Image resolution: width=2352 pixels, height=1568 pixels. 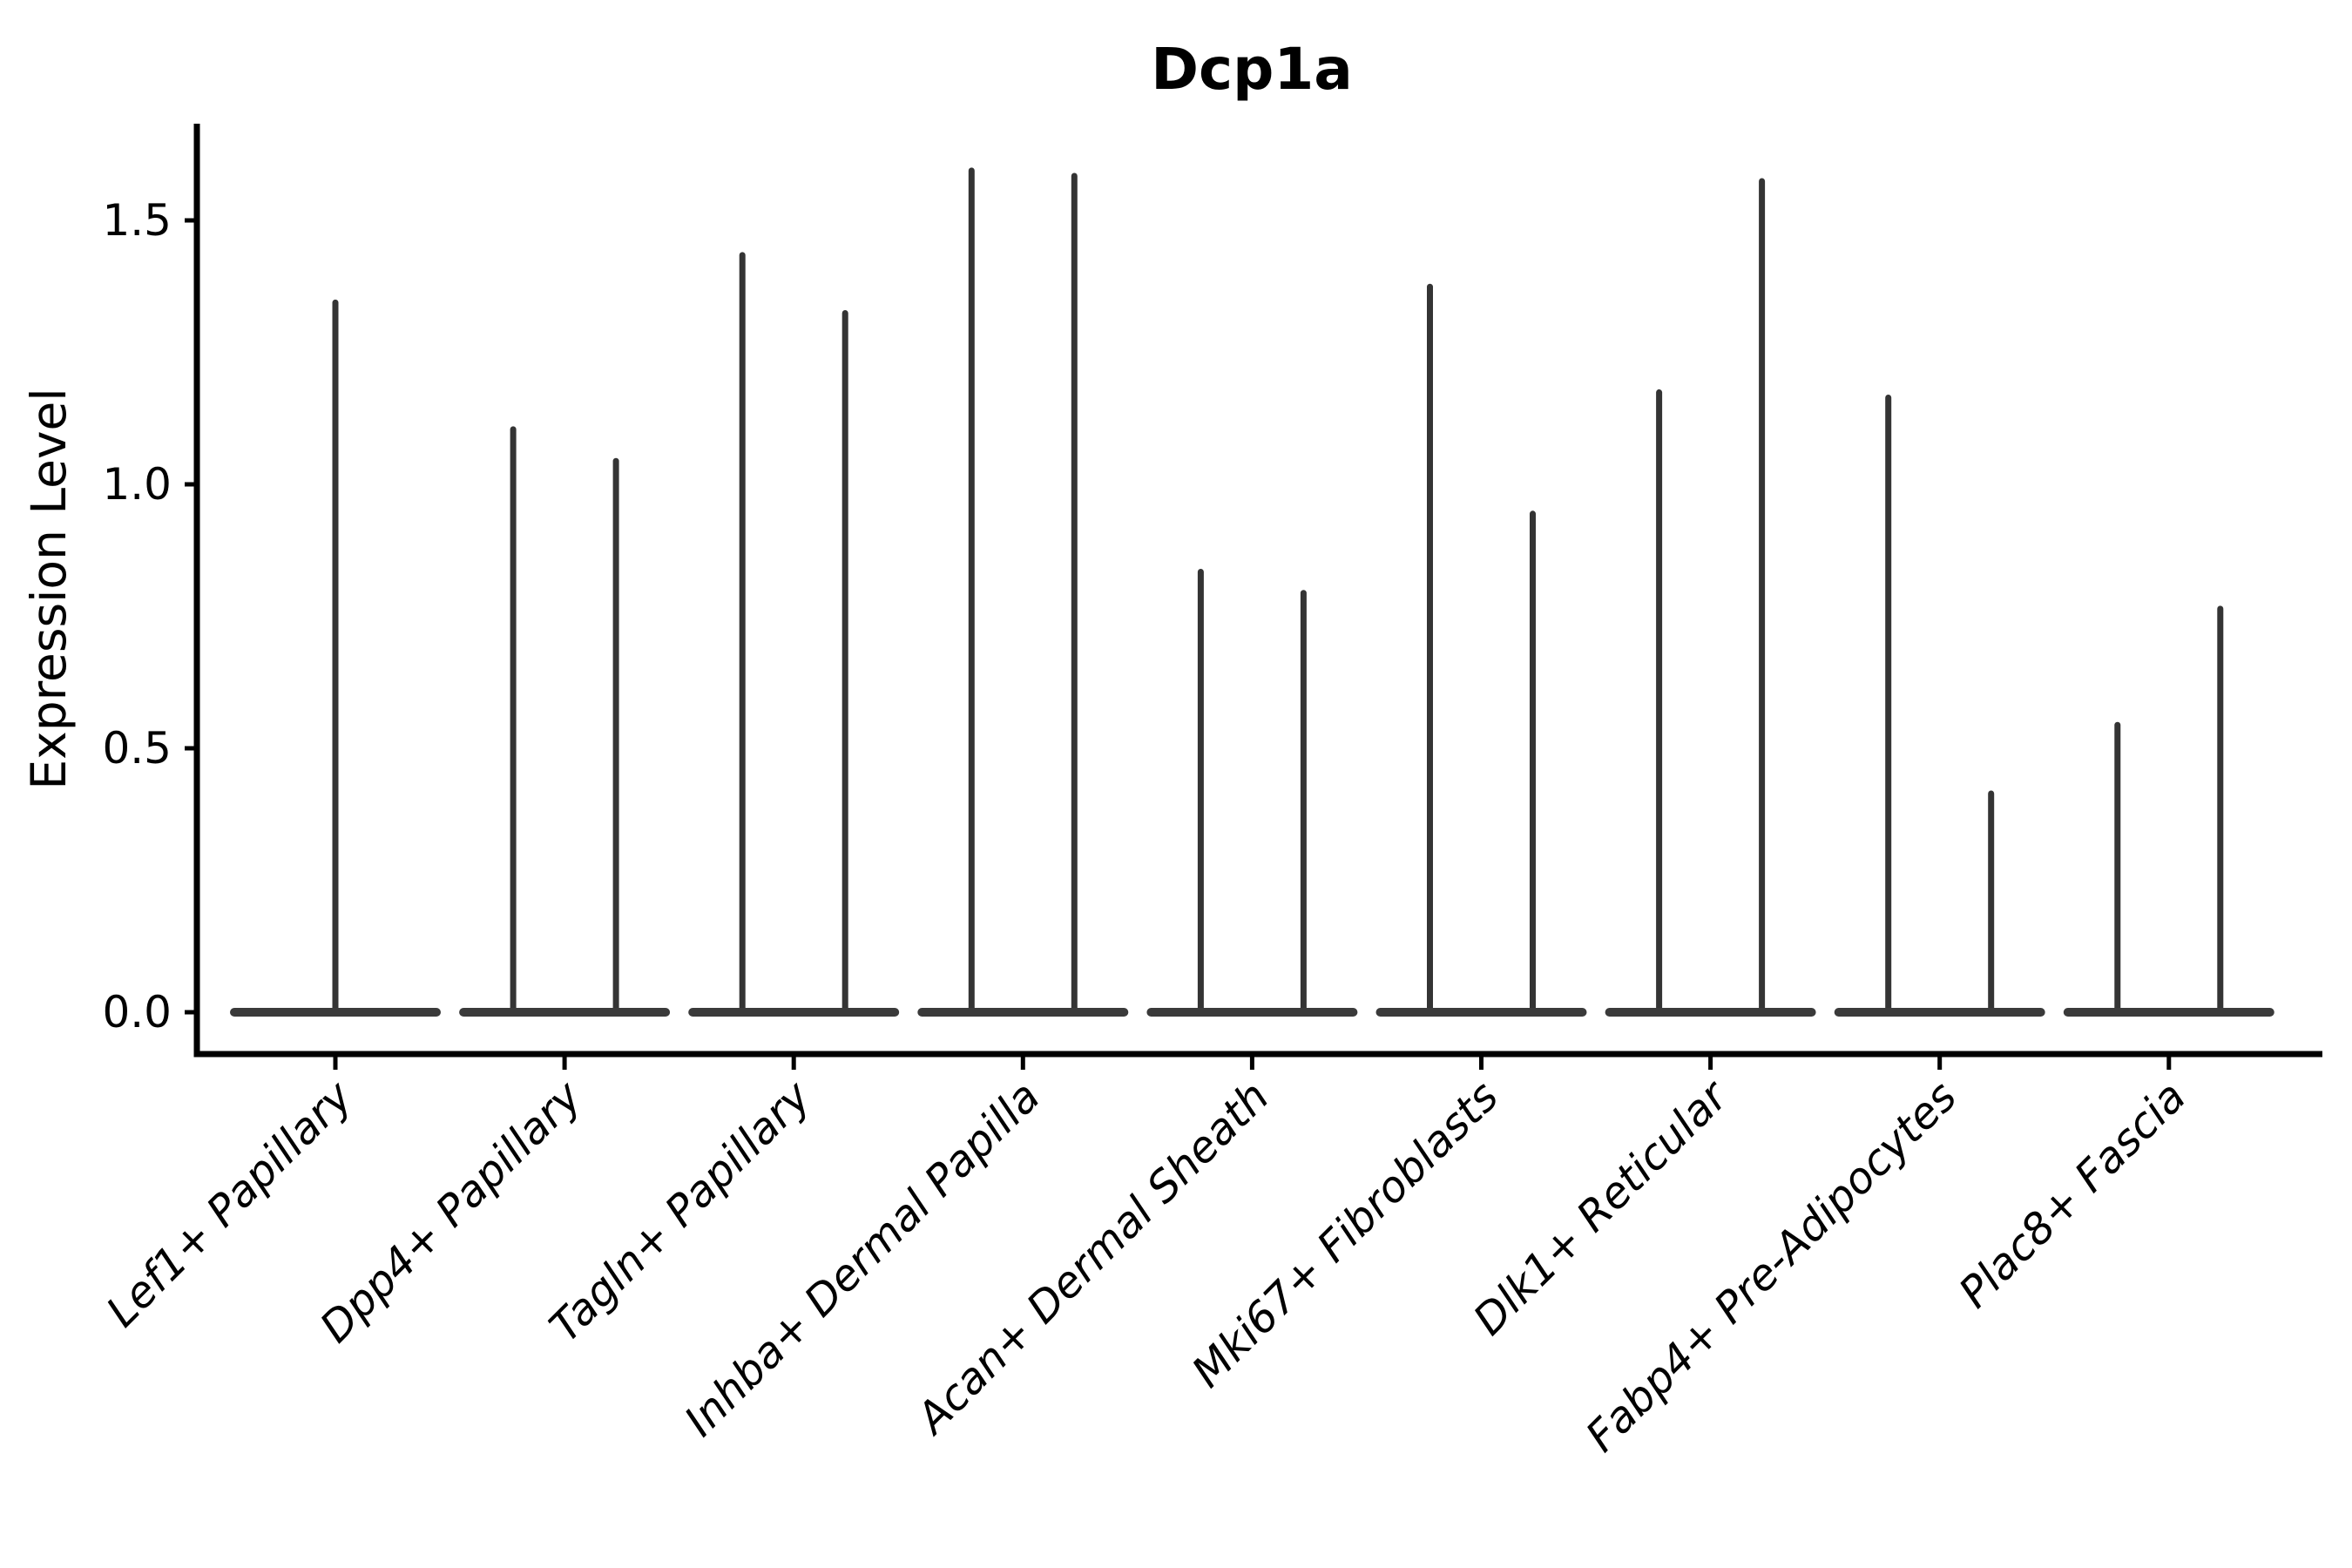 I want to click on y-tick-label: 0.5, so click(x=137, y=748).